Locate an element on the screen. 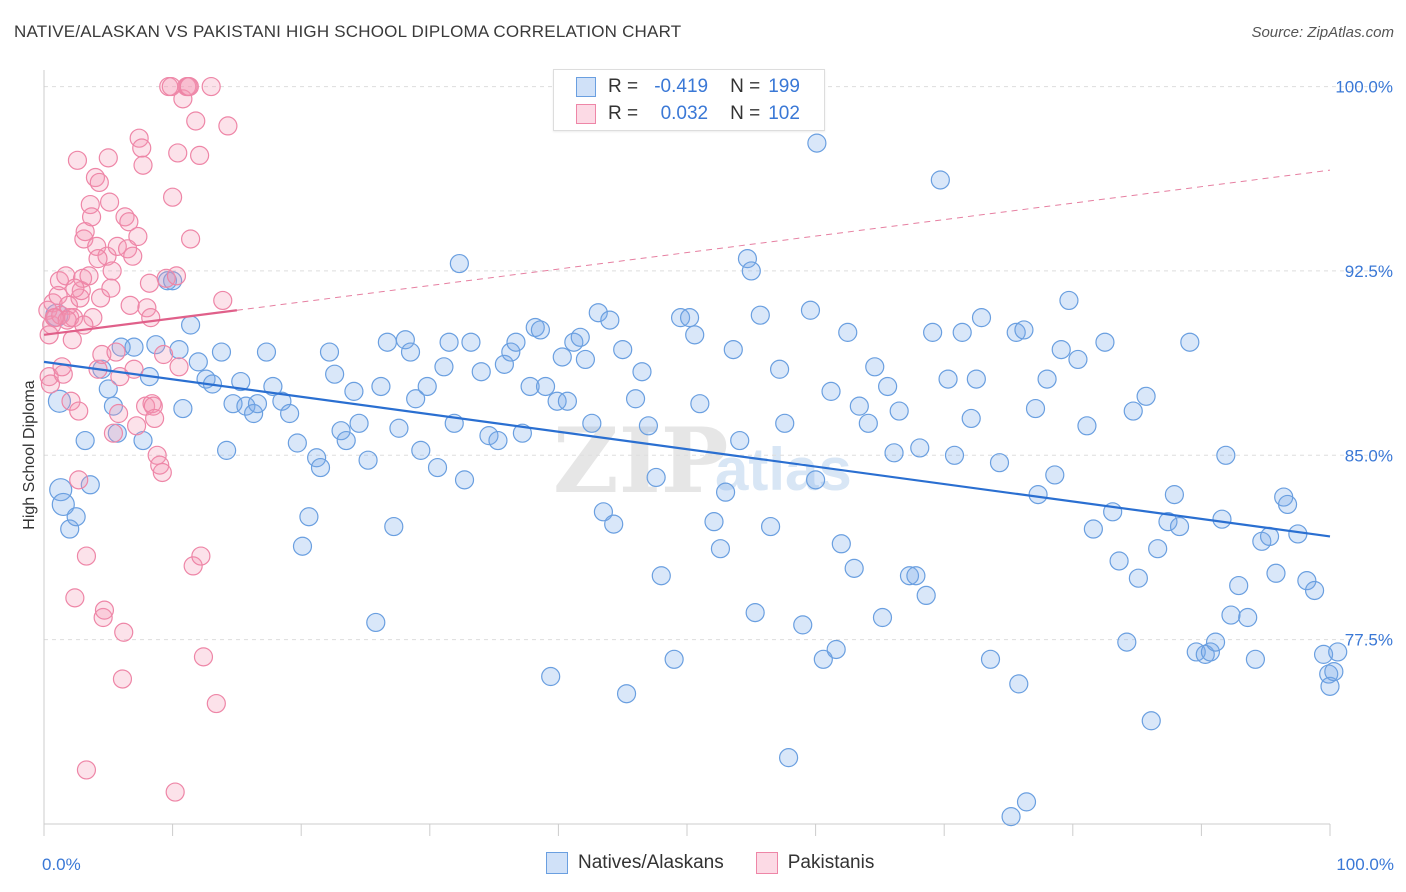  series-label-natives: Natives/Alaskans is located at coordinates (651, 862).